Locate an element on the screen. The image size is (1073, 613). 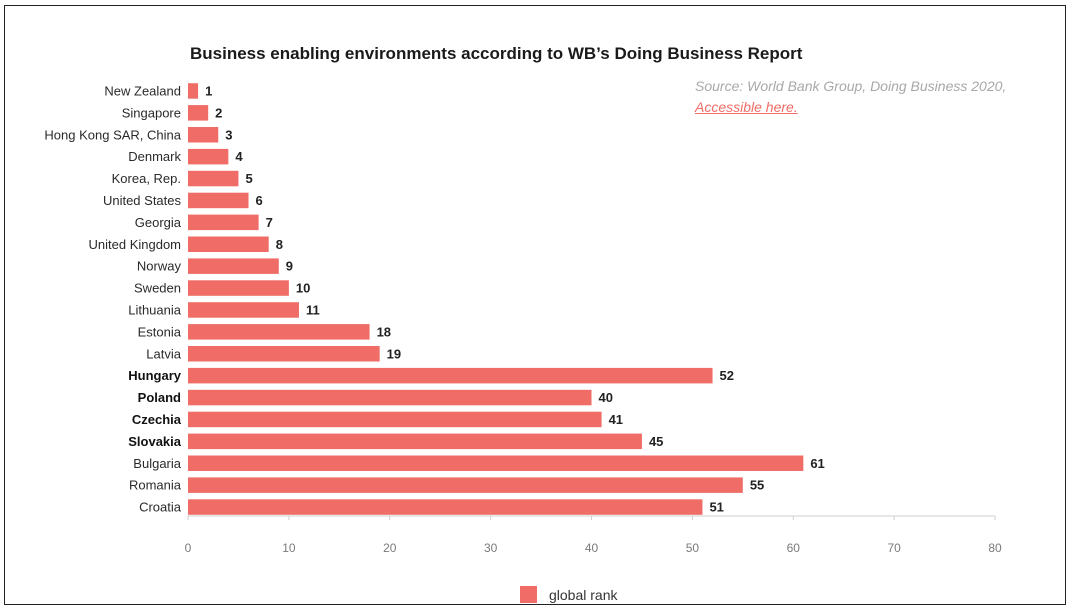
legend: global rank is located at coordinates (569, 594).